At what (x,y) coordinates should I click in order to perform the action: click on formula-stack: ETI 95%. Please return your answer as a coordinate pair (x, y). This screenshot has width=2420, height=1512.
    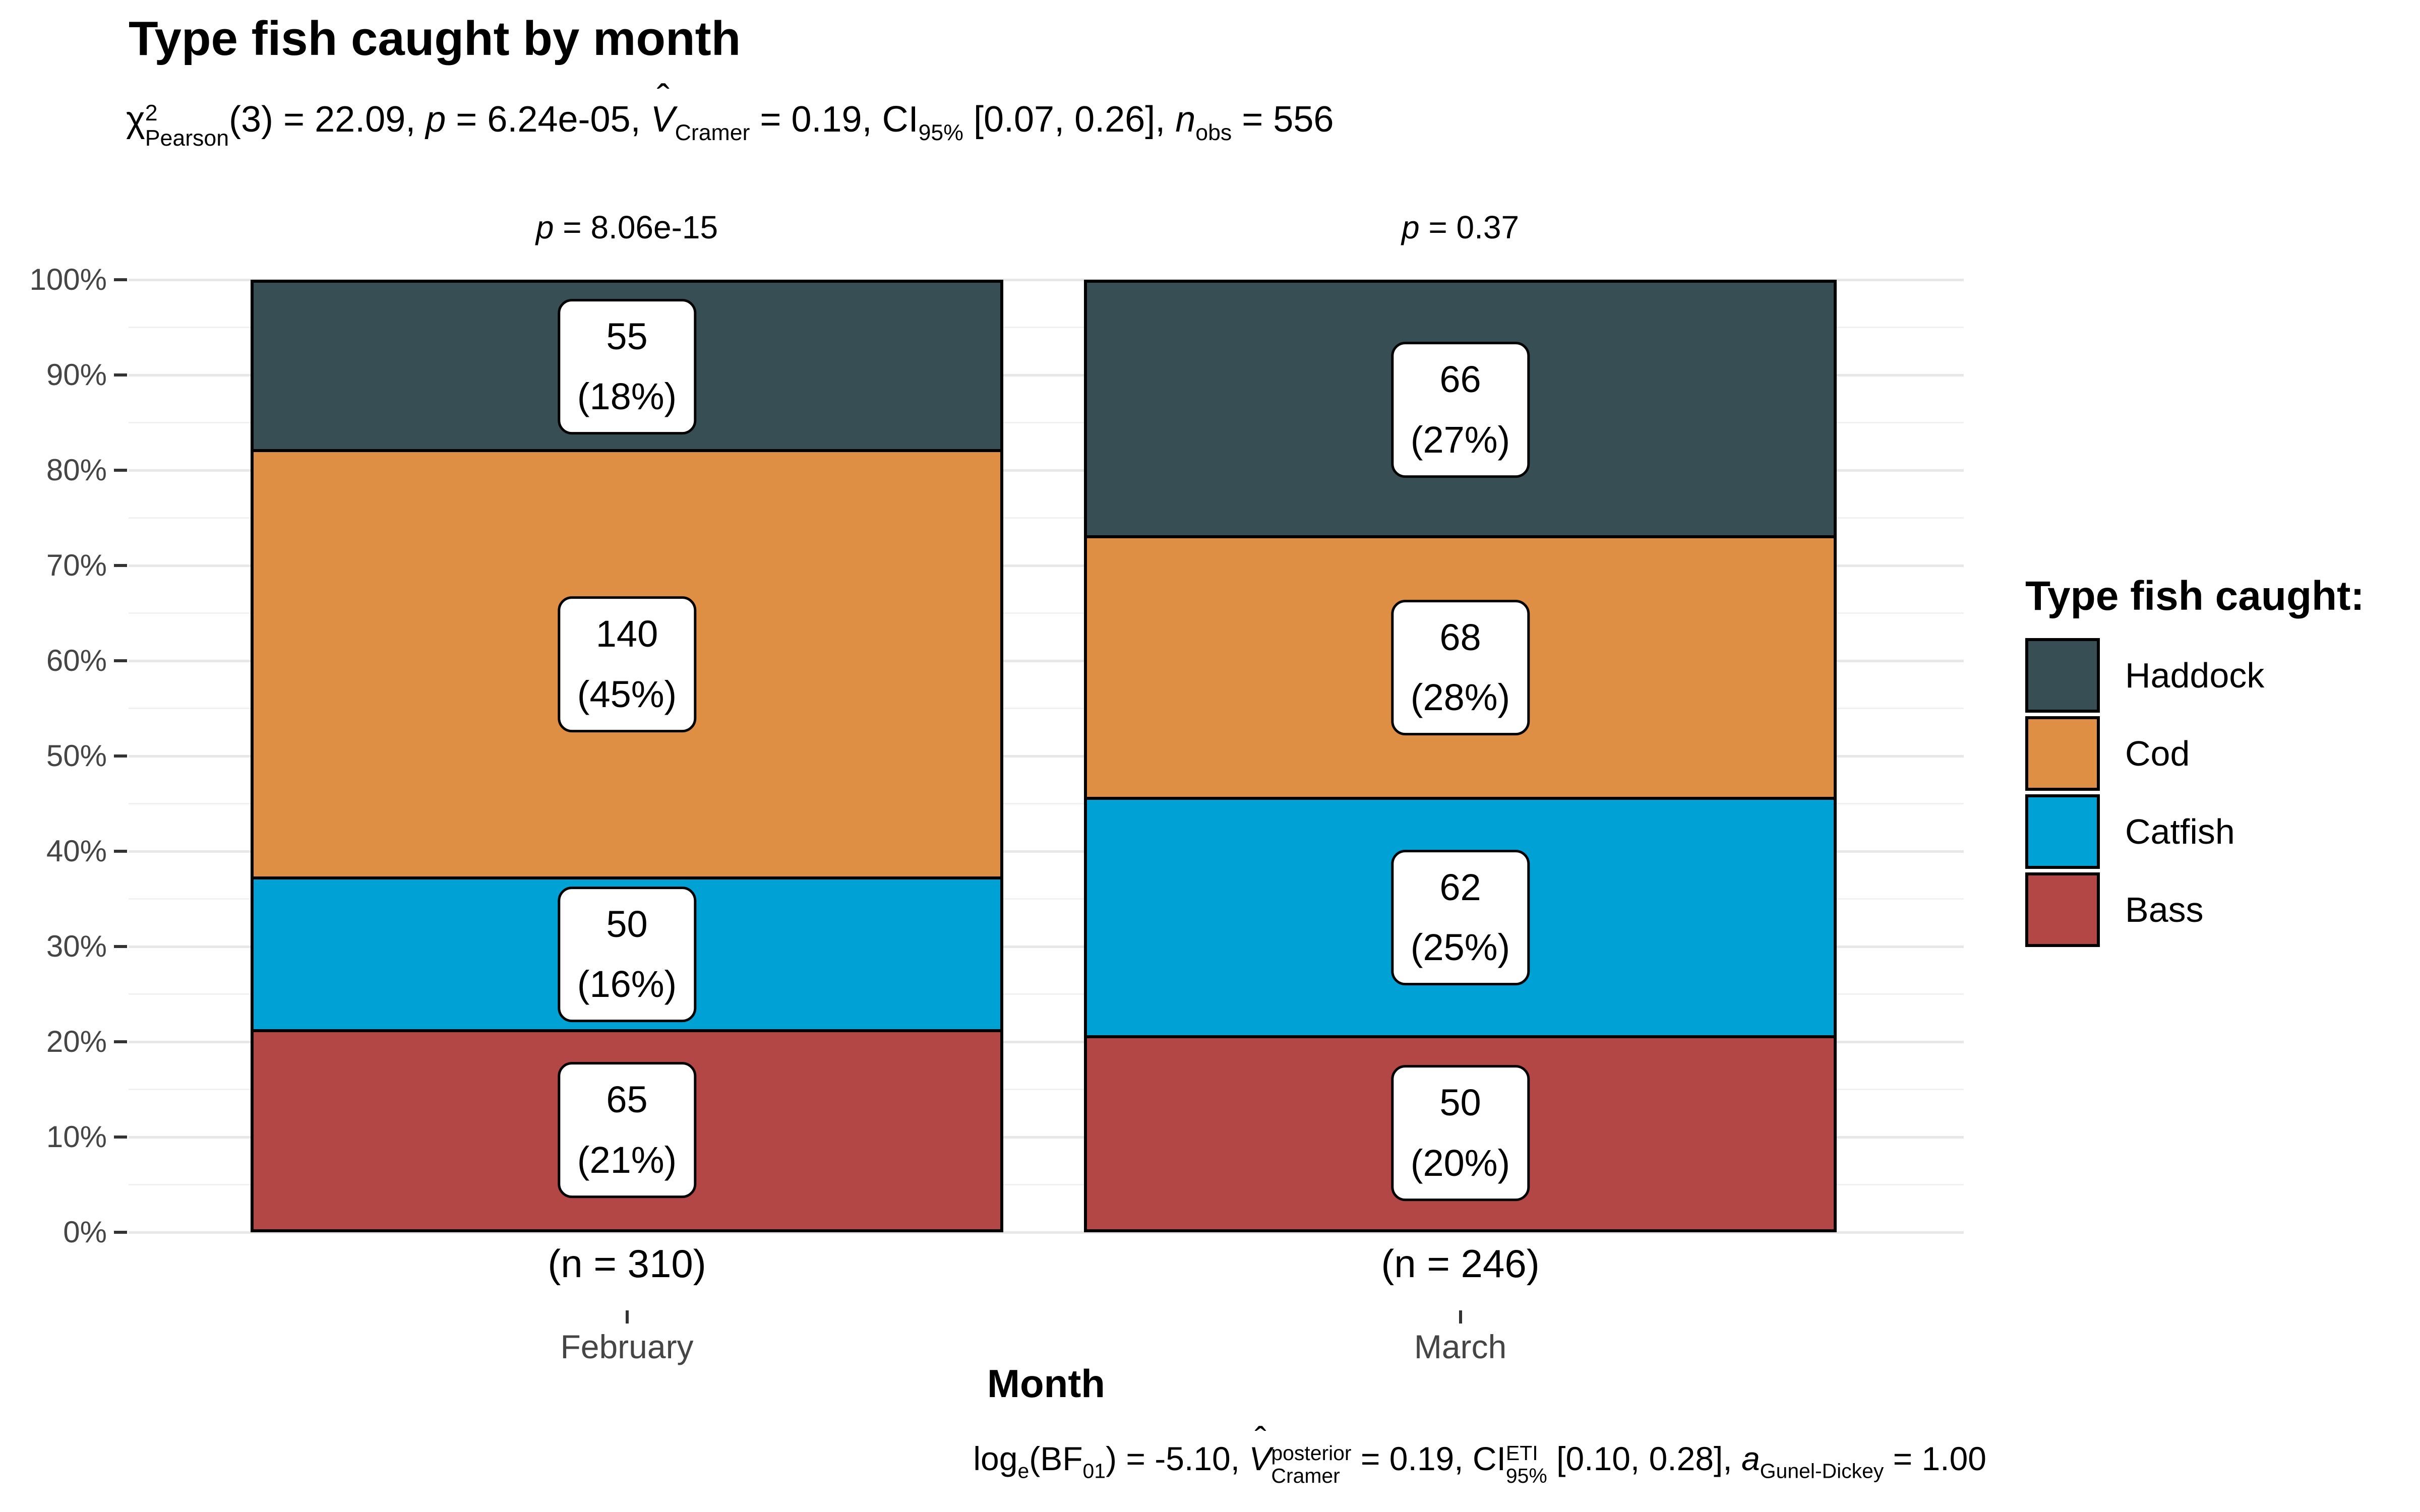
    Looking at the image, I should click on (1526, 1464).